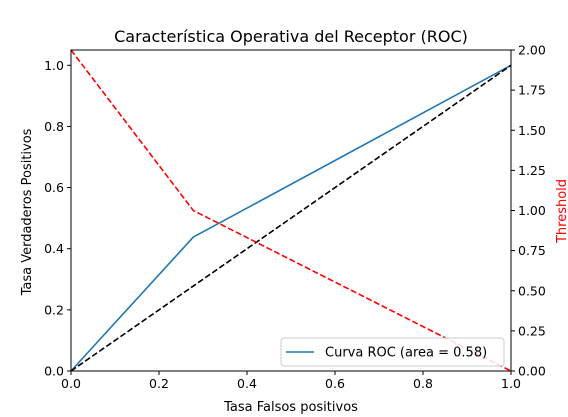 The height and width of the screenshot is (417, 568). Describe the element at coordinates (247, 383) in the screenshot. I see `x-tick-label: 0.4` at that location.